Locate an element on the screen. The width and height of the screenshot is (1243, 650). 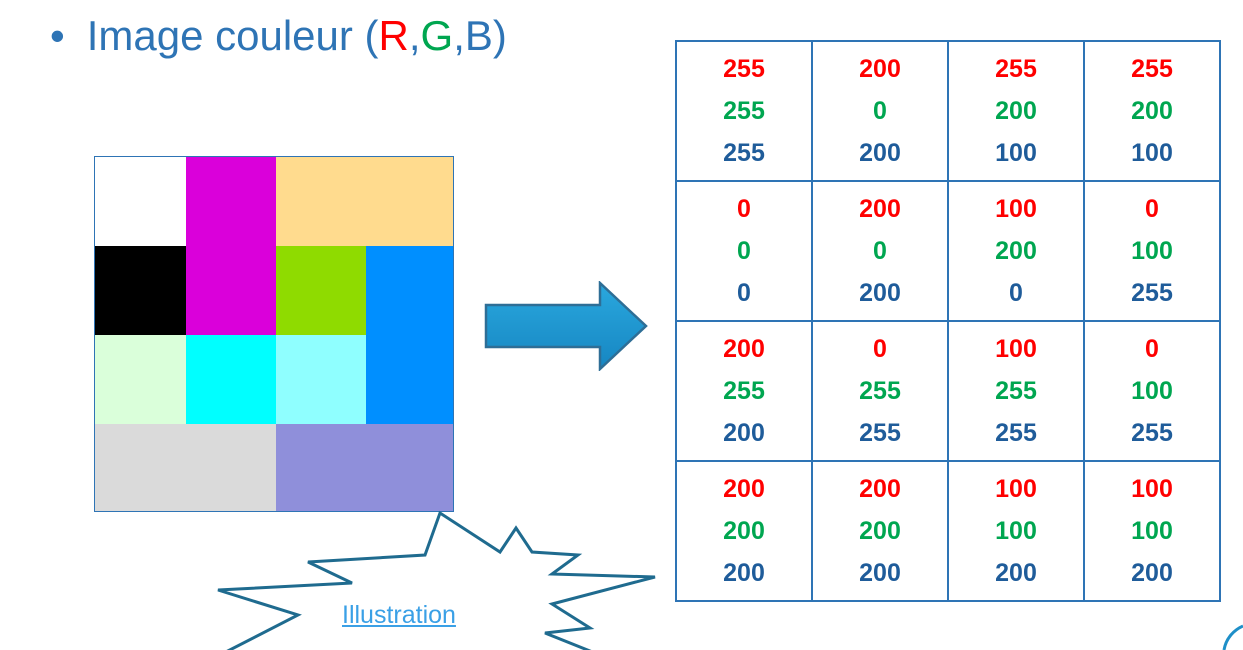
pixel-cyan is located at coordinates (231, 379).